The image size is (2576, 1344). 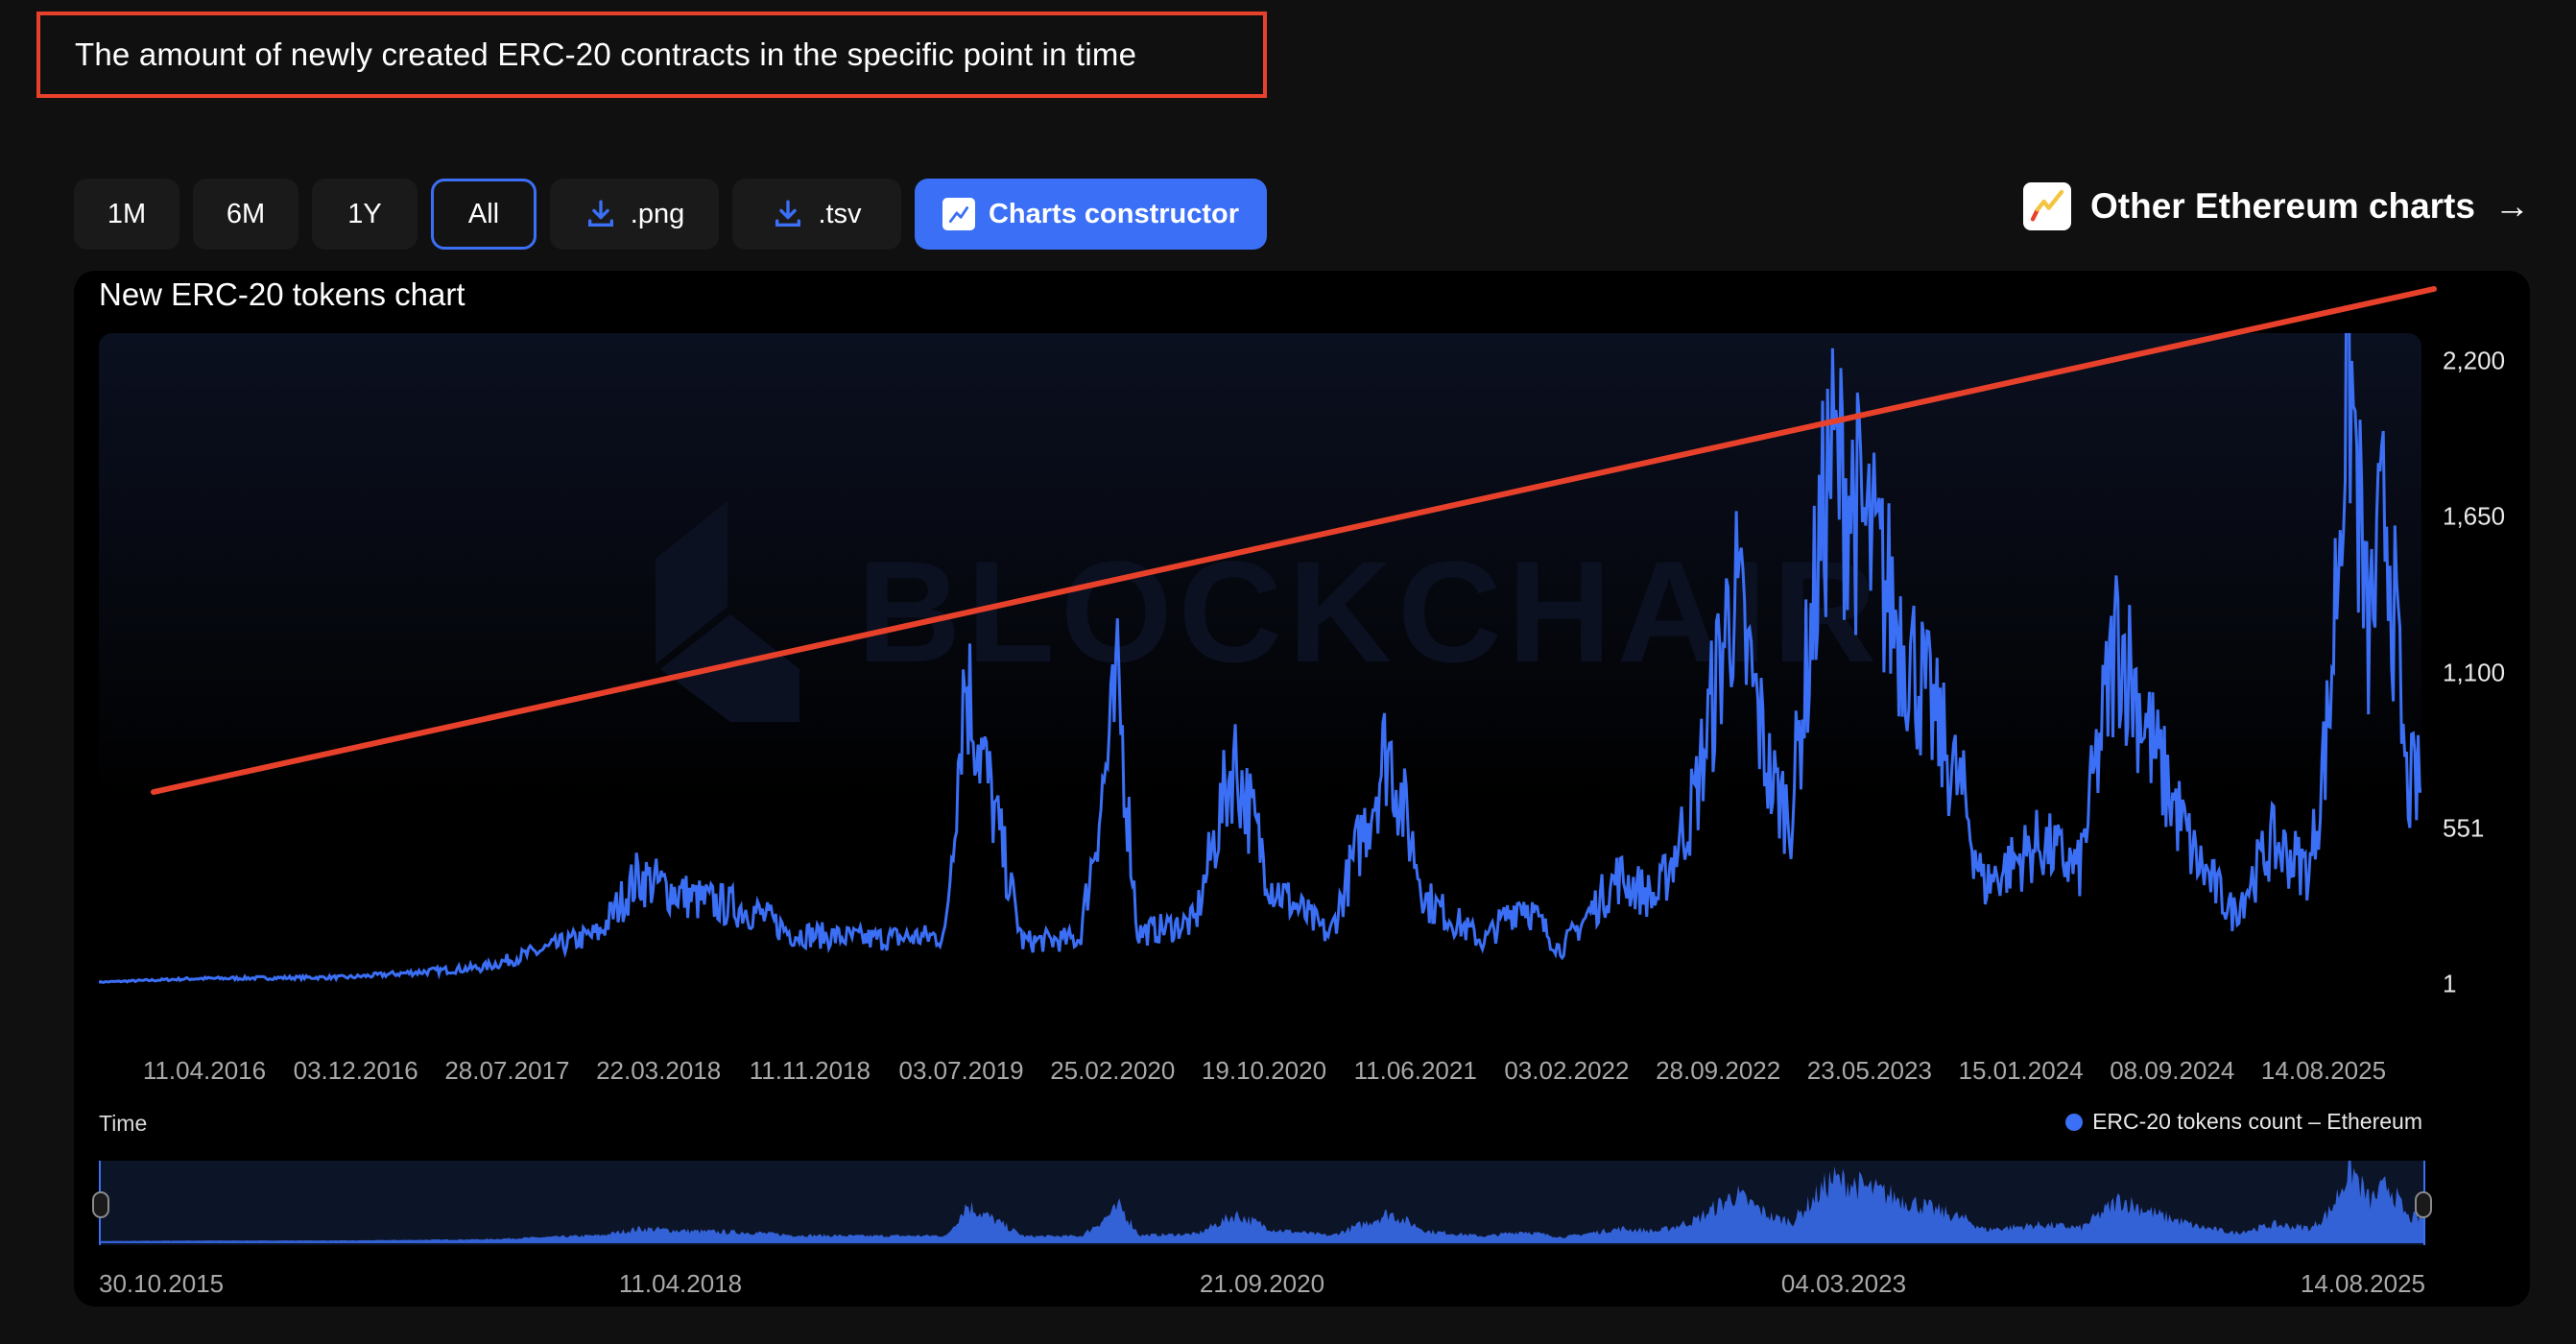 I want to click on range-6m-button: 6M, so click(x=245, y=215).